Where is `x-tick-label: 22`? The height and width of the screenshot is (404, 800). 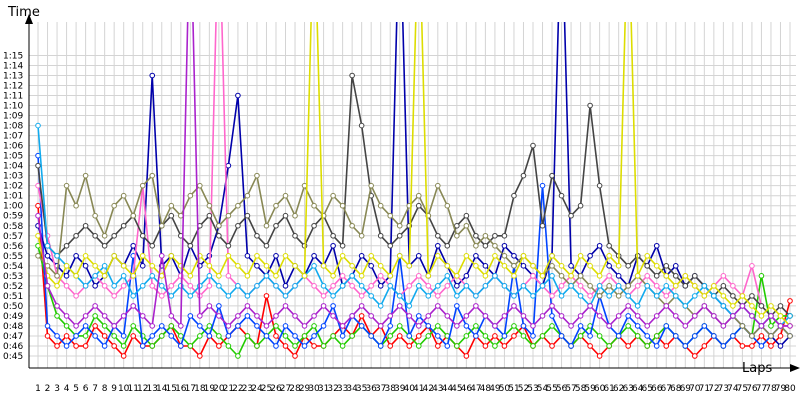
x-tick-label: 22 is located at coordinates (237, 389).